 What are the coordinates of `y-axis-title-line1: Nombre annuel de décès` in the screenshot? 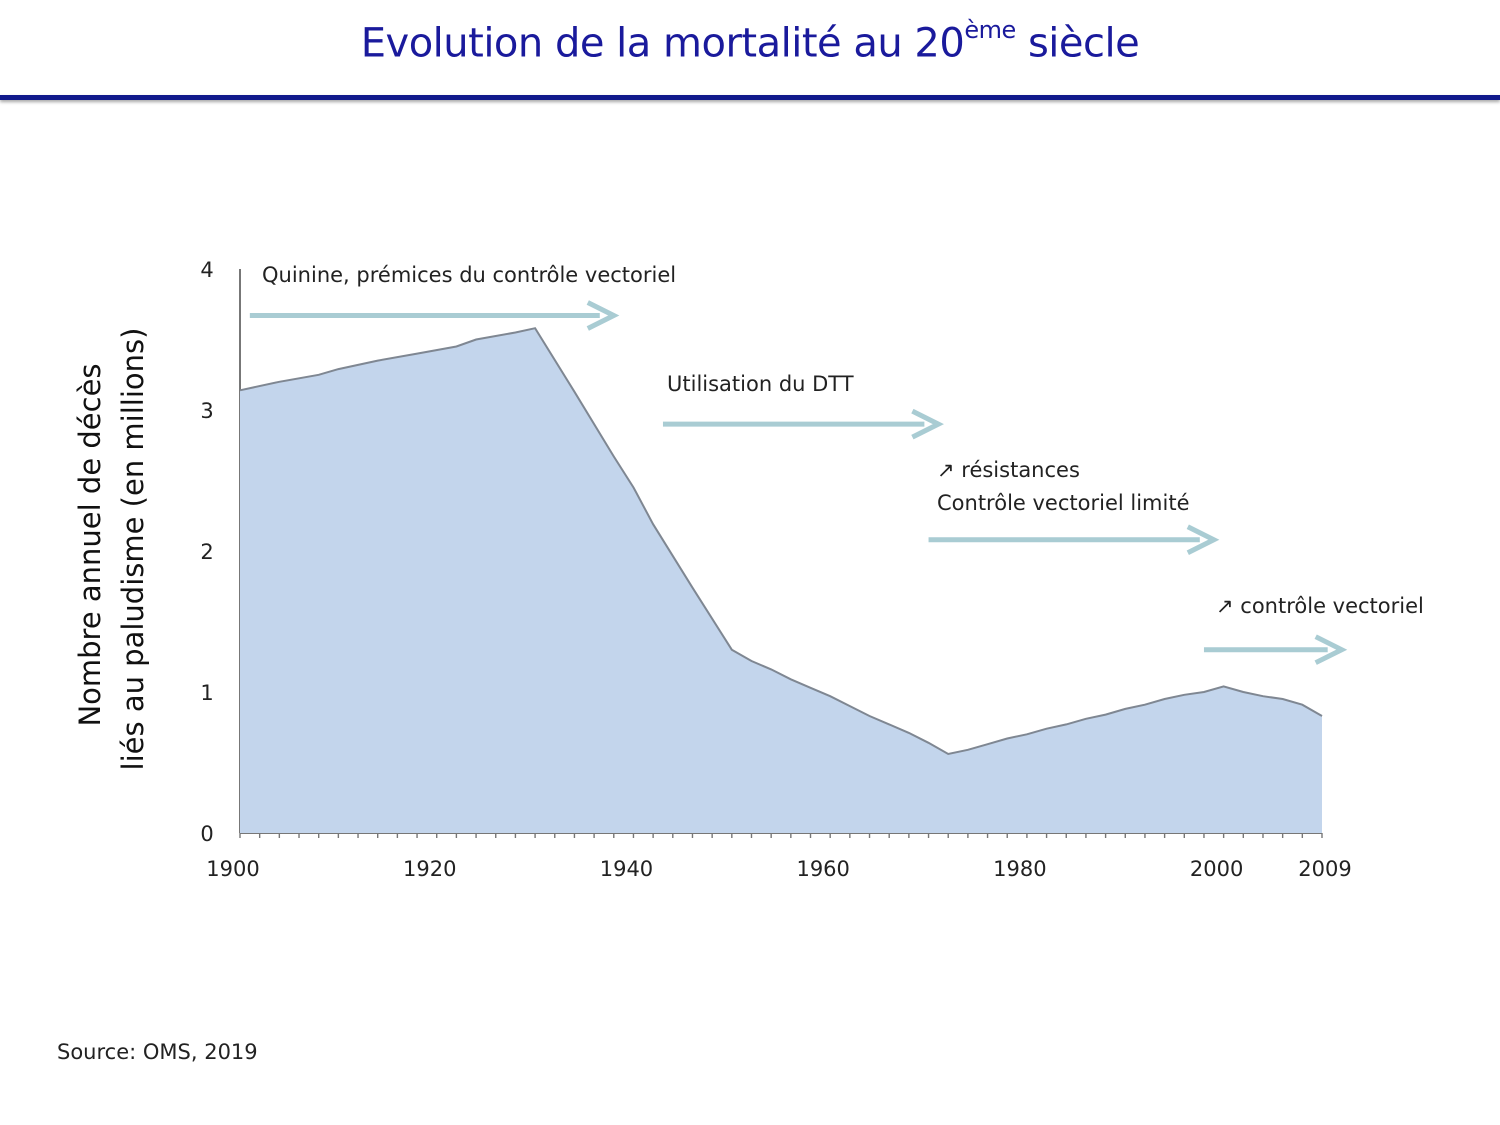 It's located at (90, 544).